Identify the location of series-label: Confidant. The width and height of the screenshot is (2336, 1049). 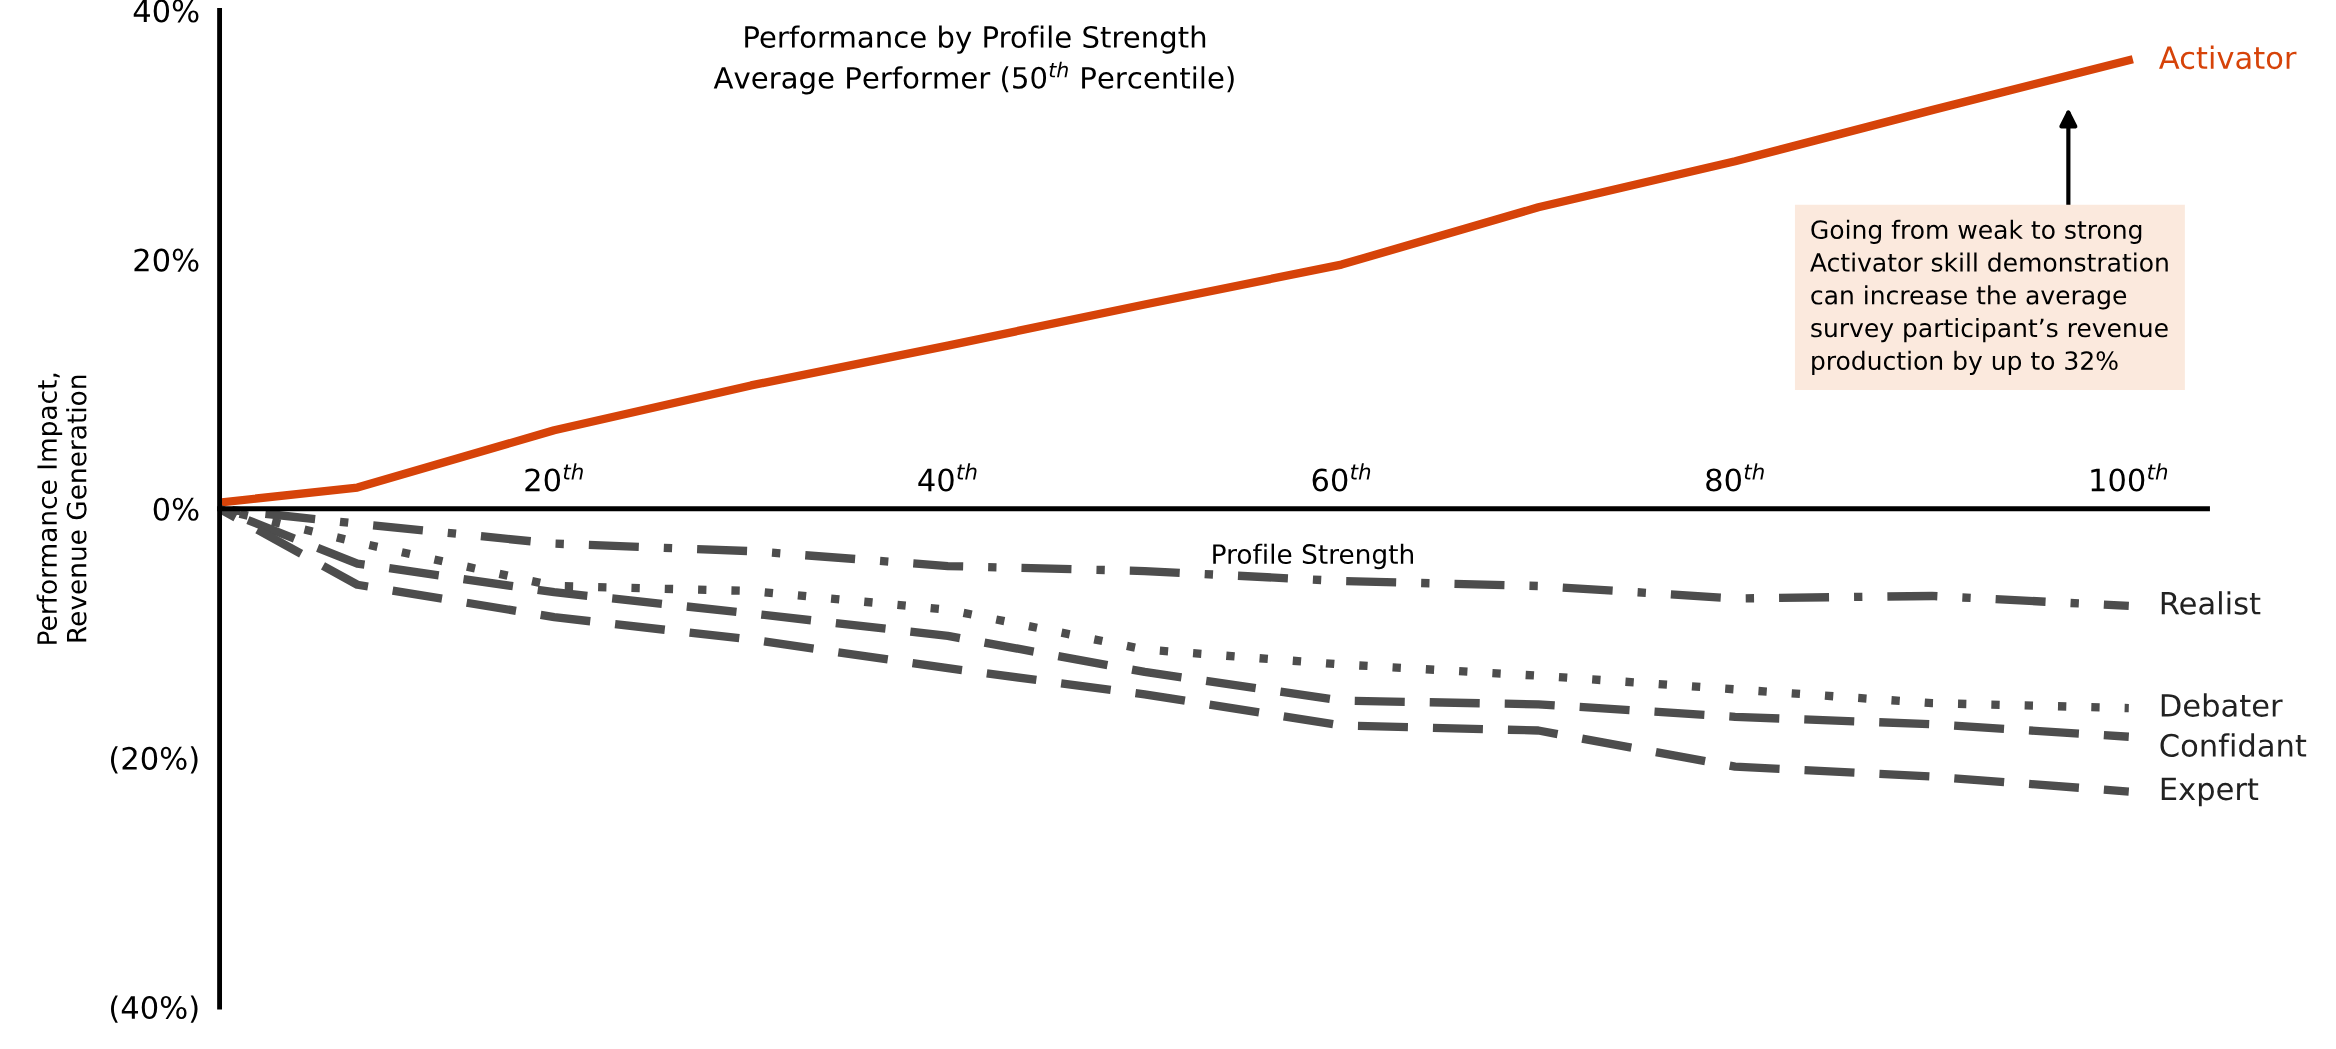
(2233, 745).